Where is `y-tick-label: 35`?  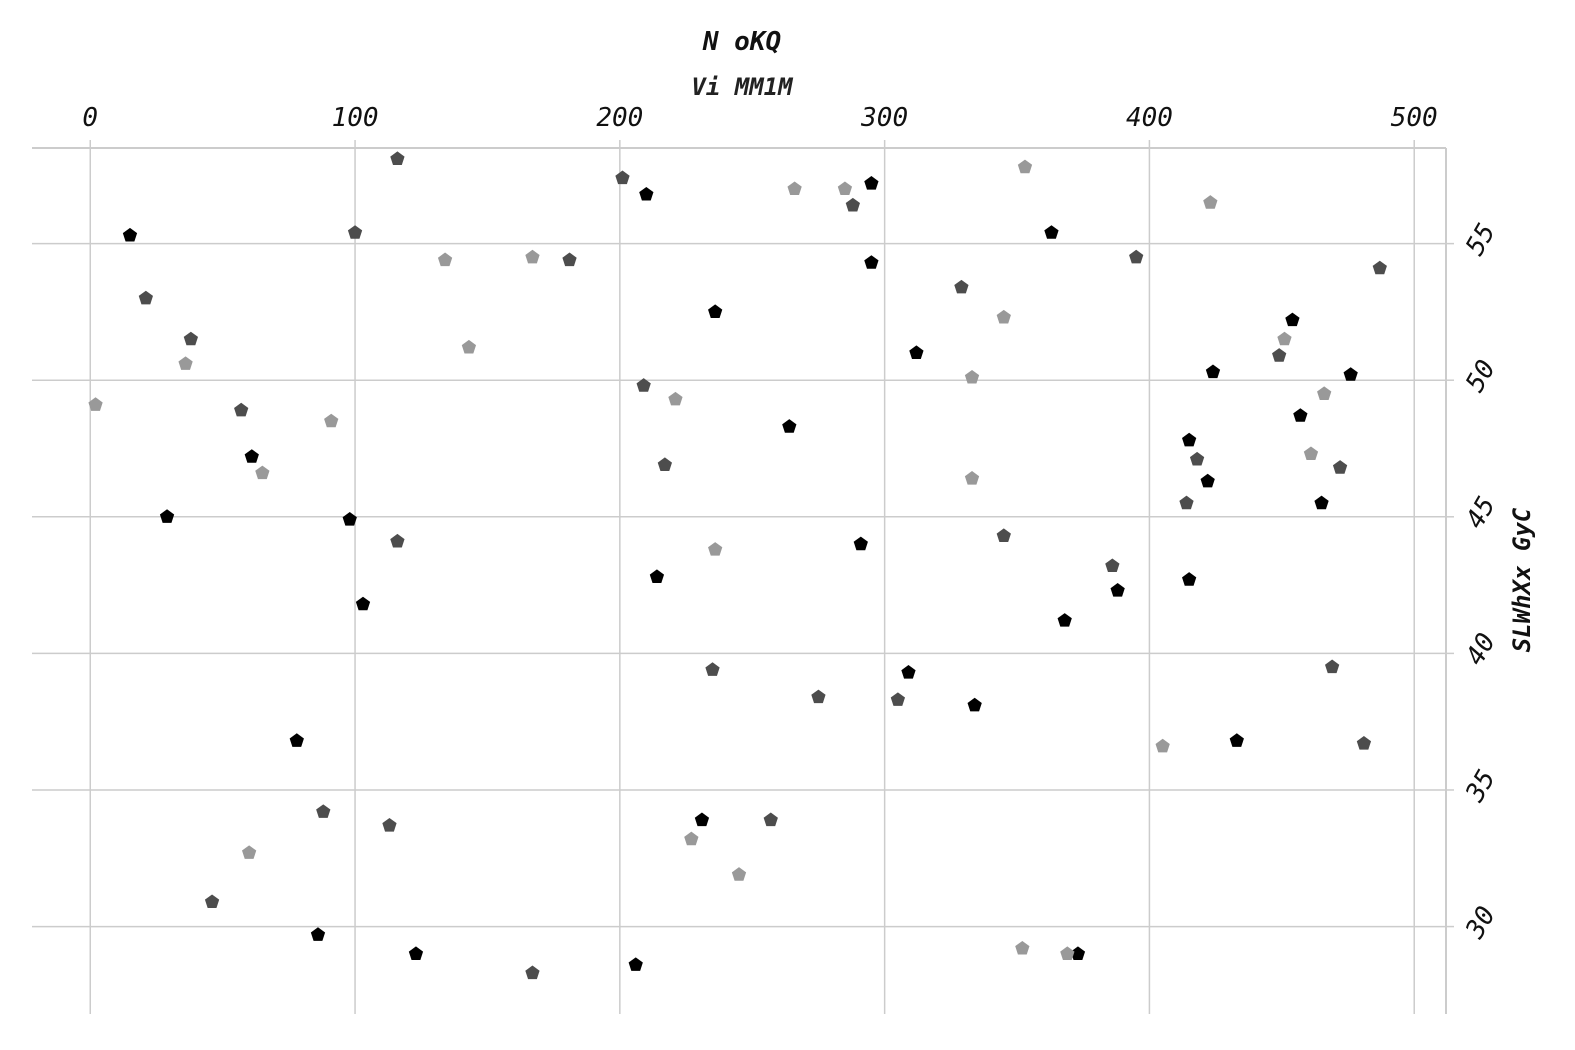 y-tick-label: 35 is located at coordinates (1481, 786).